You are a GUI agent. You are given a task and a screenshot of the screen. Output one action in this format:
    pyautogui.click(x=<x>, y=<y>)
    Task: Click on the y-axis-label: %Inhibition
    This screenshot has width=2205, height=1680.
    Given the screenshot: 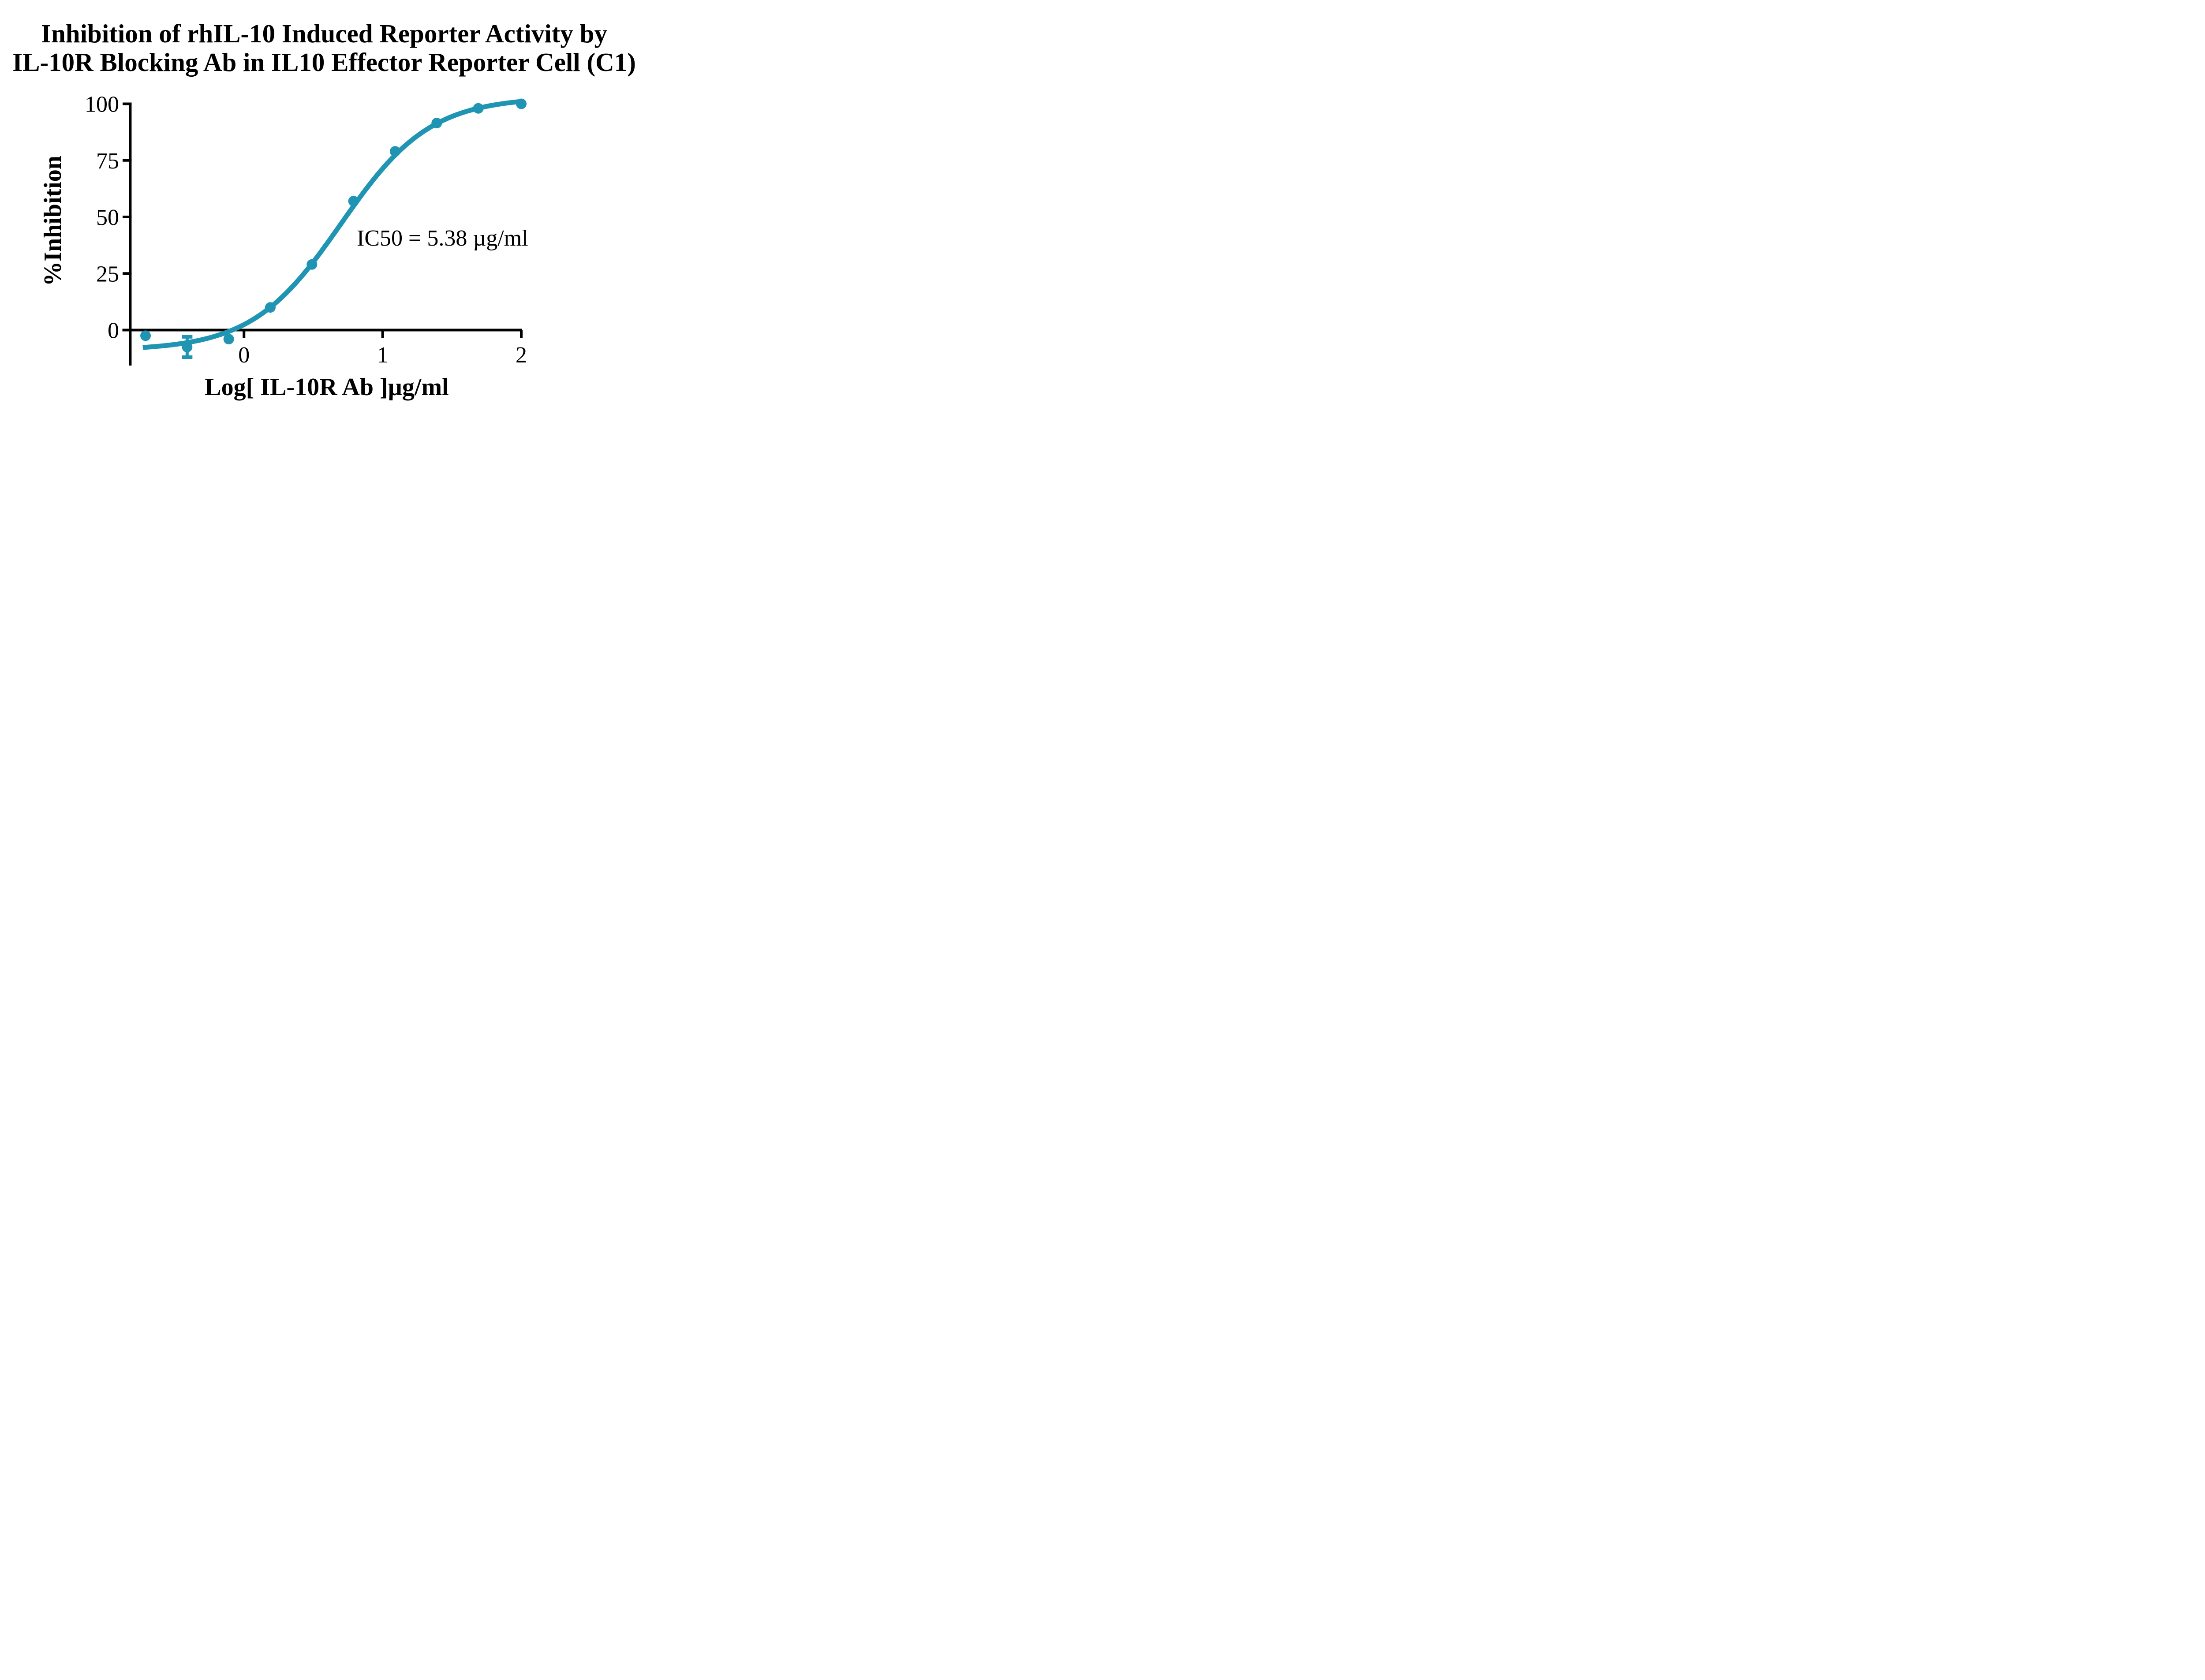 What is the action you would take?
    pyautogui.click(x=53, y=221)
    